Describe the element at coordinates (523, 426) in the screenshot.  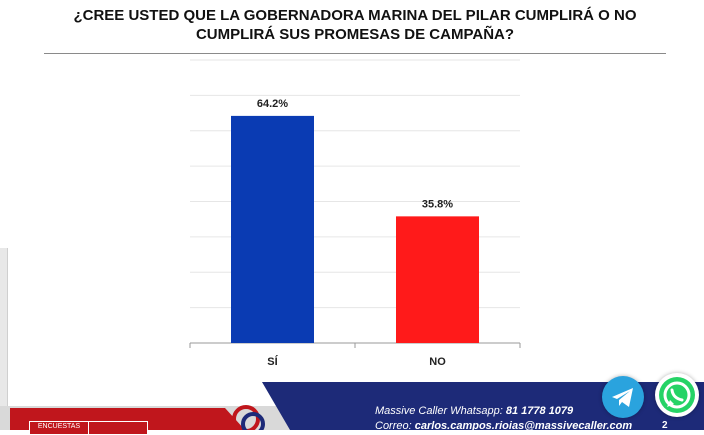
I see `email-address: carlos.campos.rioias@massivecaller.com` at that location.